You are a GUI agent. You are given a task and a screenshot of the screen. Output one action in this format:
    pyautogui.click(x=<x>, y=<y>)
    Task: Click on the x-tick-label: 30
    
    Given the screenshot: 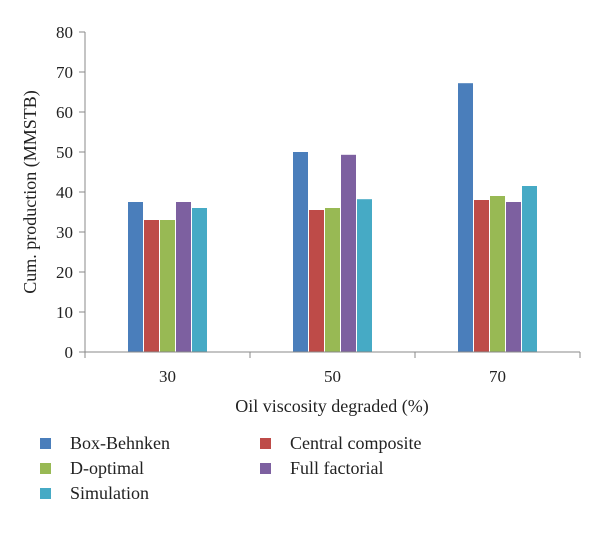 What is the action you would take?
    pyautogui.click(x=167, y=376)
    